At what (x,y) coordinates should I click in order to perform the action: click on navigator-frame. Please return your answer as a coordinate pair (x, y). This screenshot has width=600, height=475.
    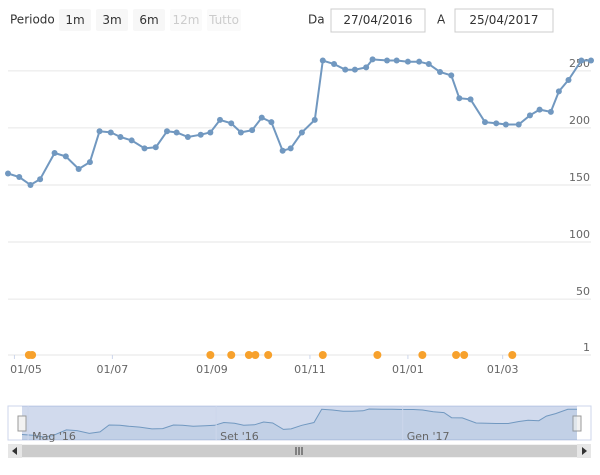
    Looking at the image, I should click on (299, 423).